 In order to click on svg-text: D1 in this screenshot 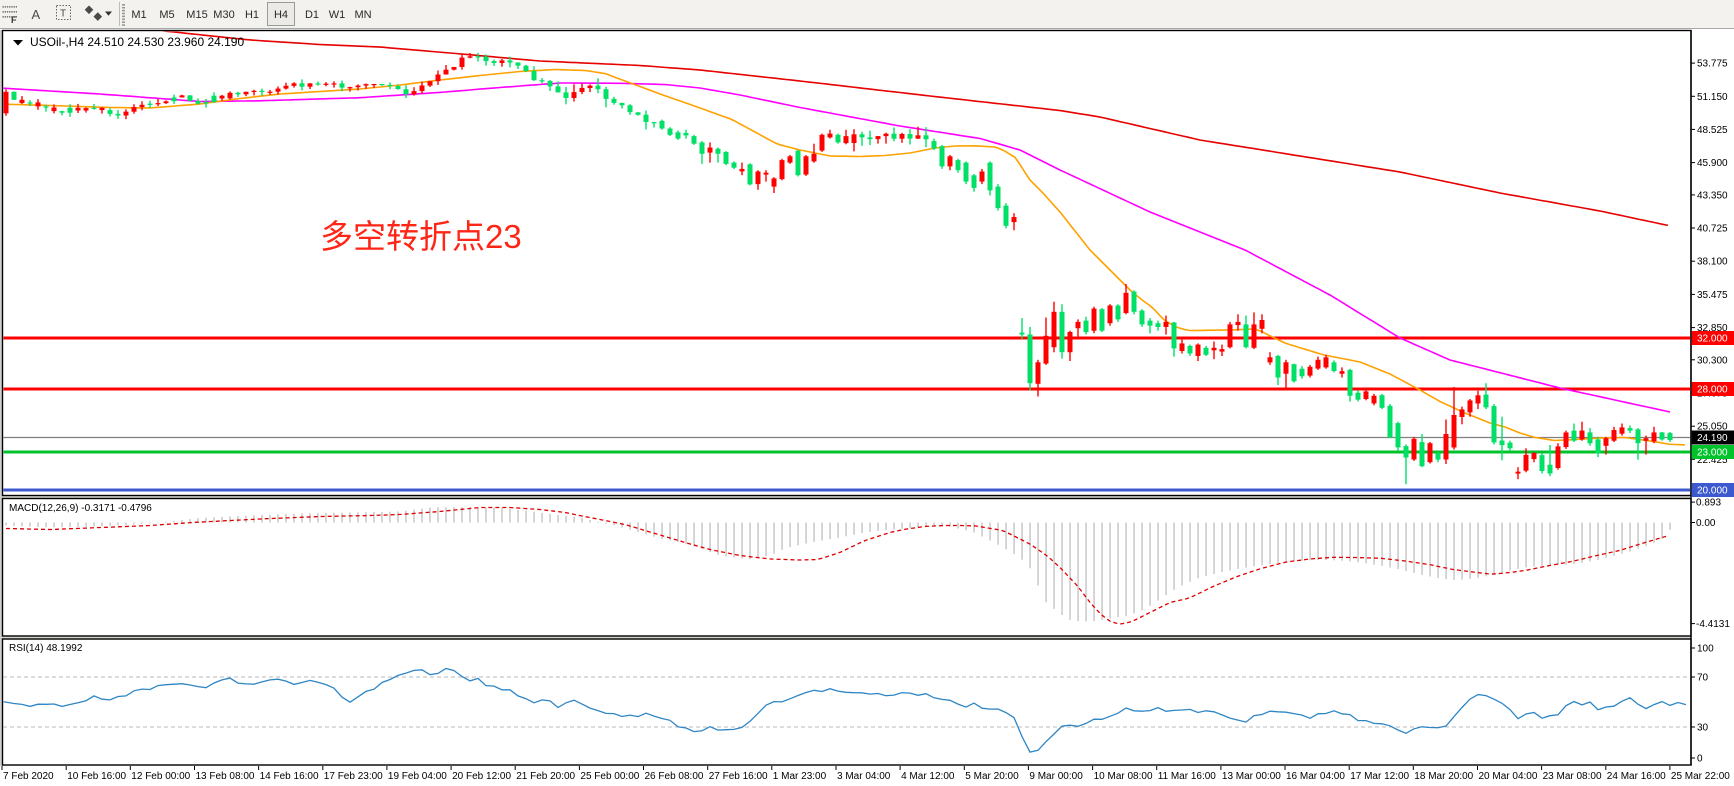, I will do `click(312, 15)`.